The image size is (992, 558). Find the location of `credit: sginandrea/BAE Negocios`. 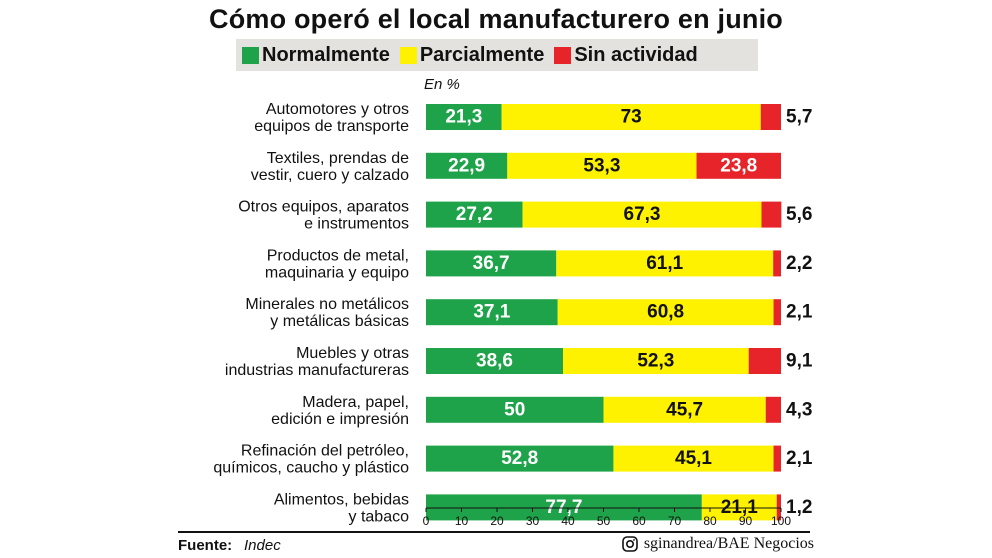

credit: sginandrea/BAE Negocios is located at coordinates (718, 544).